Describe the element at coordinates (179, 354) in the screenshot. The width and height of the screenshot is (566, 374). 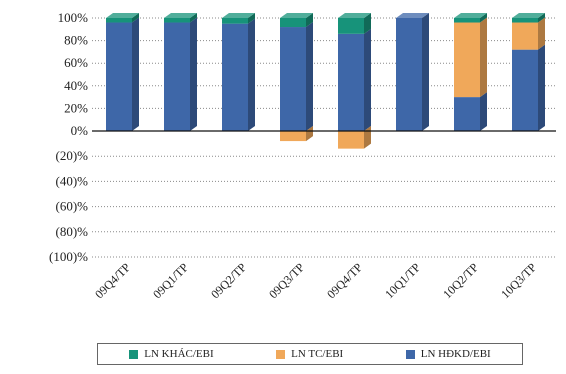
I see `legend-label-ln-khac: LN KHÁC/EBI` at that location.